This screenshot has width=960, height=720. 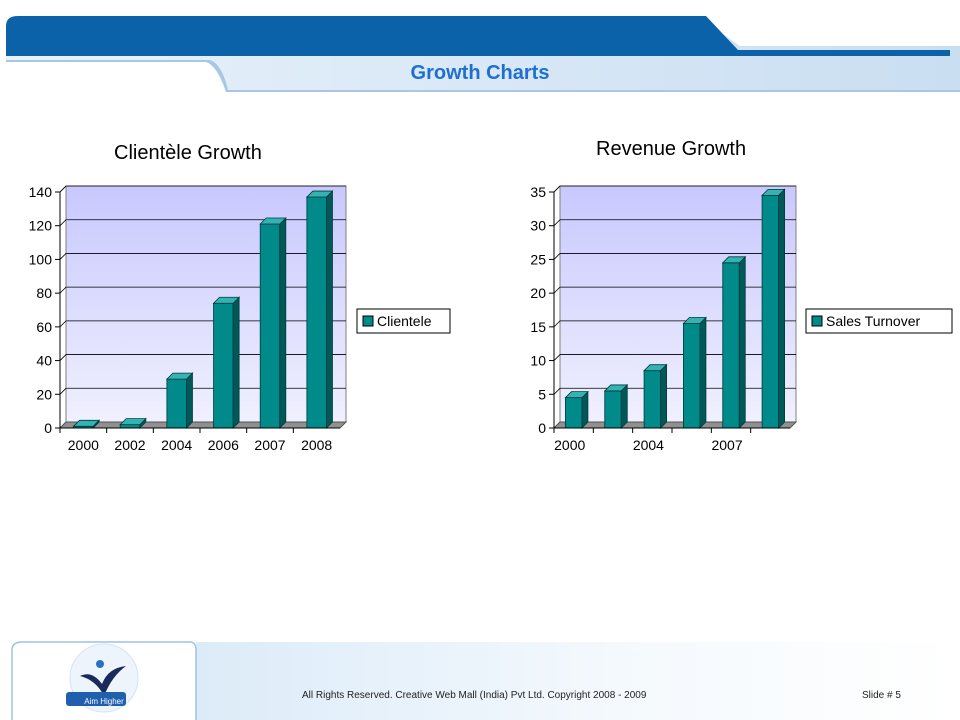 I want to click on y-tick-label: 30, so click(x=538, y=226).